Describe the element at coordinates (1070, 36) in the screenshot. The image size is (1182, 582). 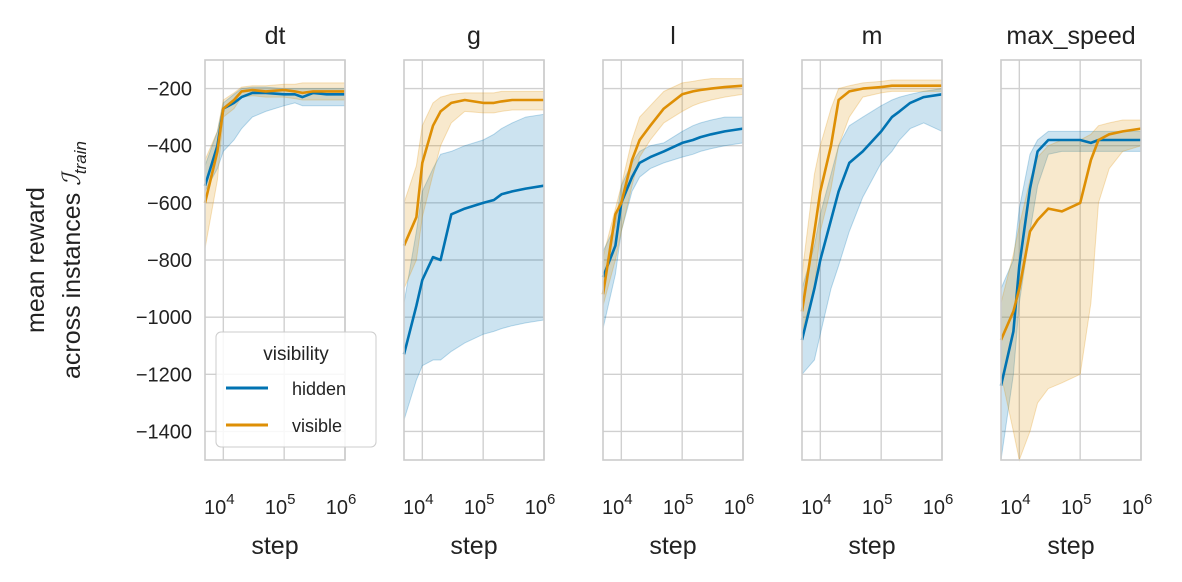
I see `panel-title: max_speed` at that location.